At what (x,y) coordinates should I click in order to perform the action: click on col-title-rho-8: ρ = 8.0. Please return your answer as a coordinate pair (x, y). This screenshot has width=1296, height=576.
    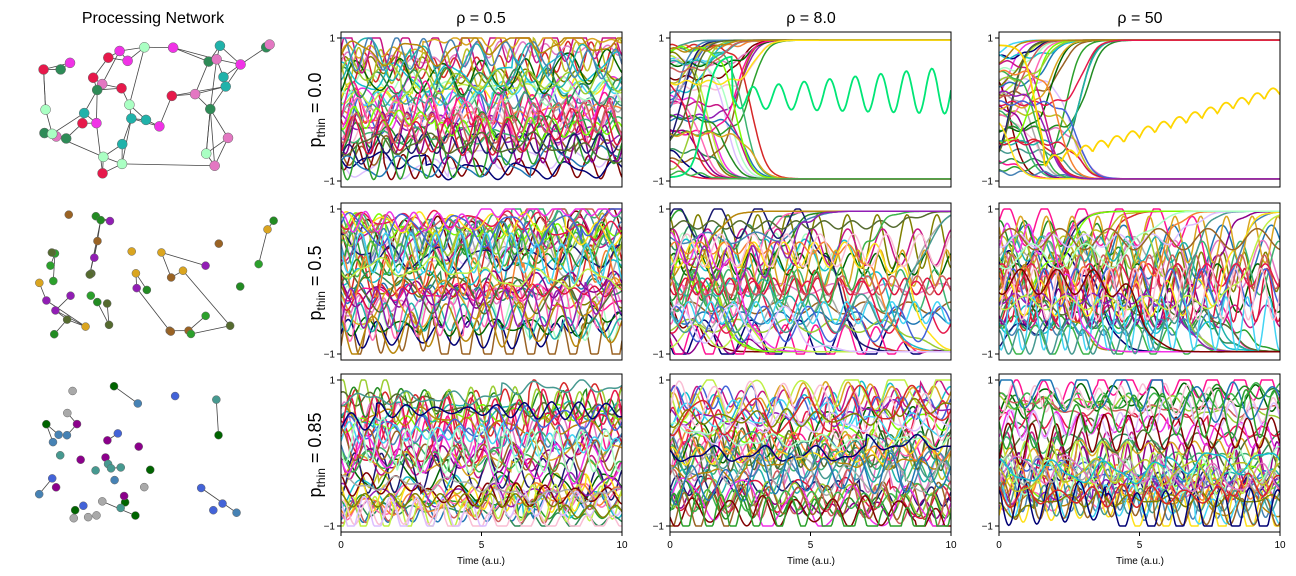
    Looking at the image, I should click on (811, 18).